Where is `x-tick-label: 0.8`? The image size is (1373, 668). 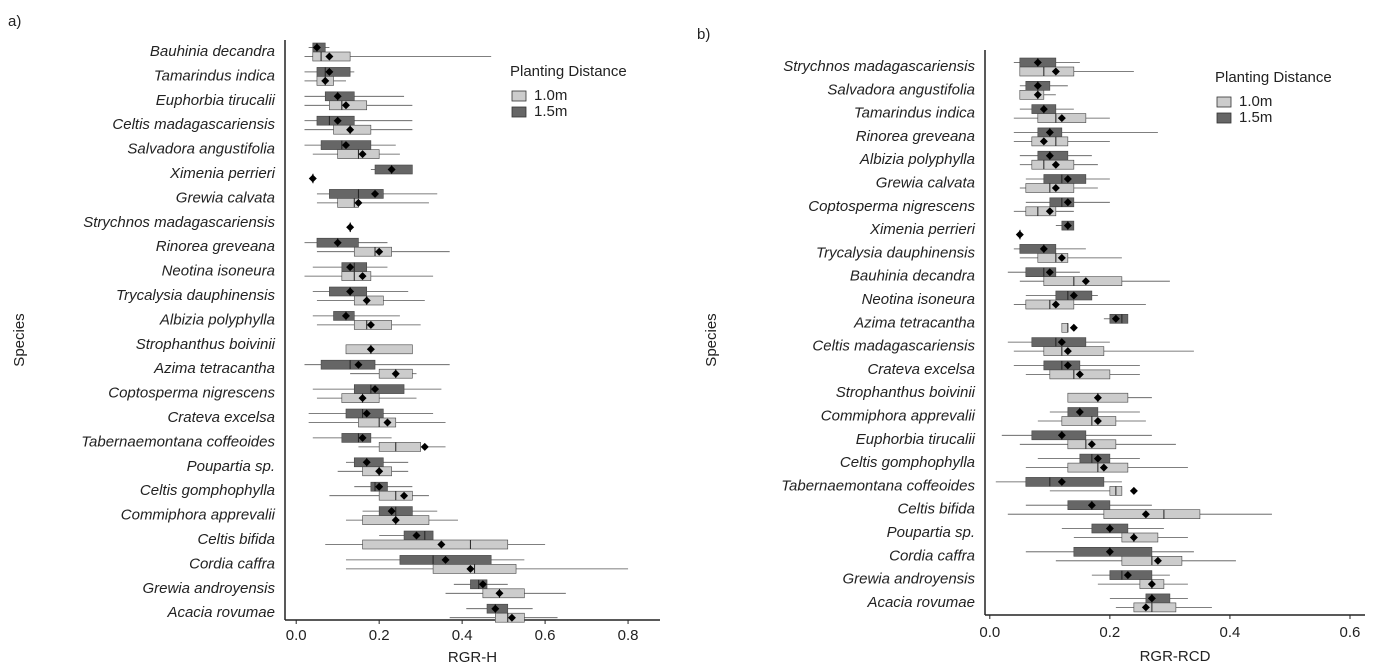 x-tick-label: 0.8 is located at coordinates (628, 635).